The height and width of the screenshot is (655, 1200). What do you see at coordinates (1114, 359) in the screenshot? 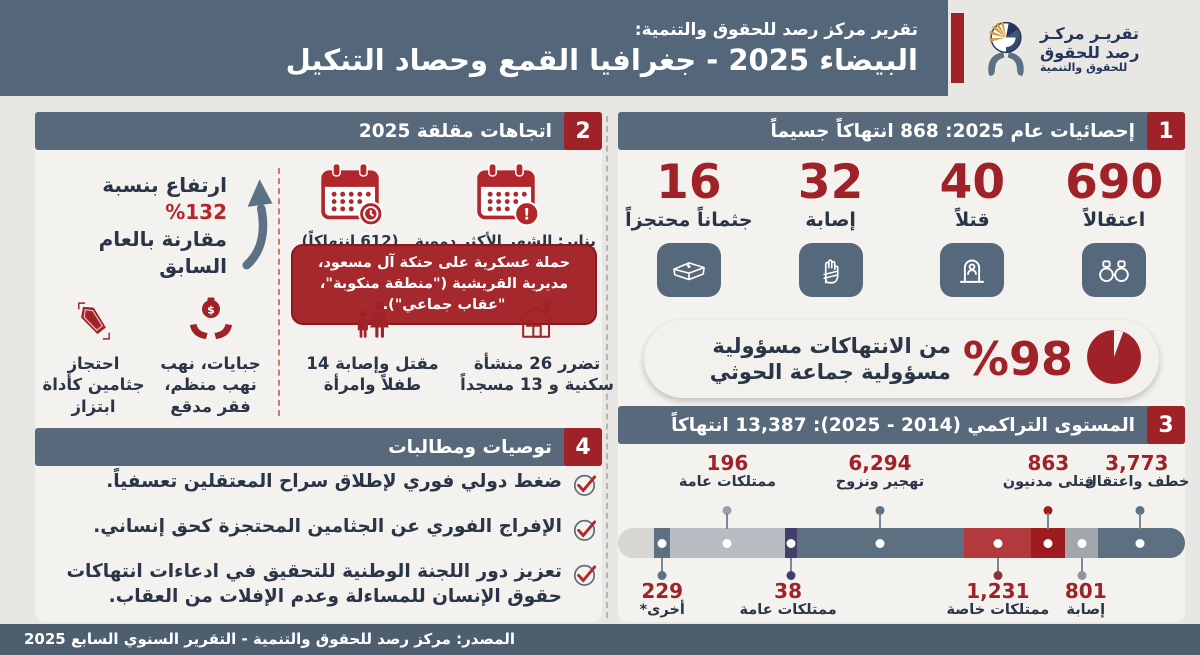
I see `pie-chart-icon` at bounding box center [1114, 359].